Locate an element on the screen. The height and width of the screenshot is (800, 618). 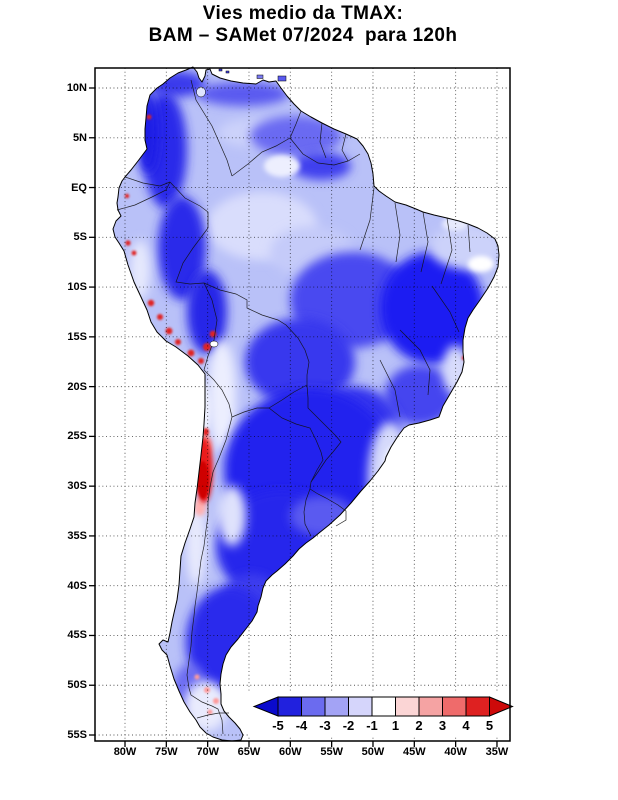
colorbar-tick-label: -2 is located at coordinates (348, 725).